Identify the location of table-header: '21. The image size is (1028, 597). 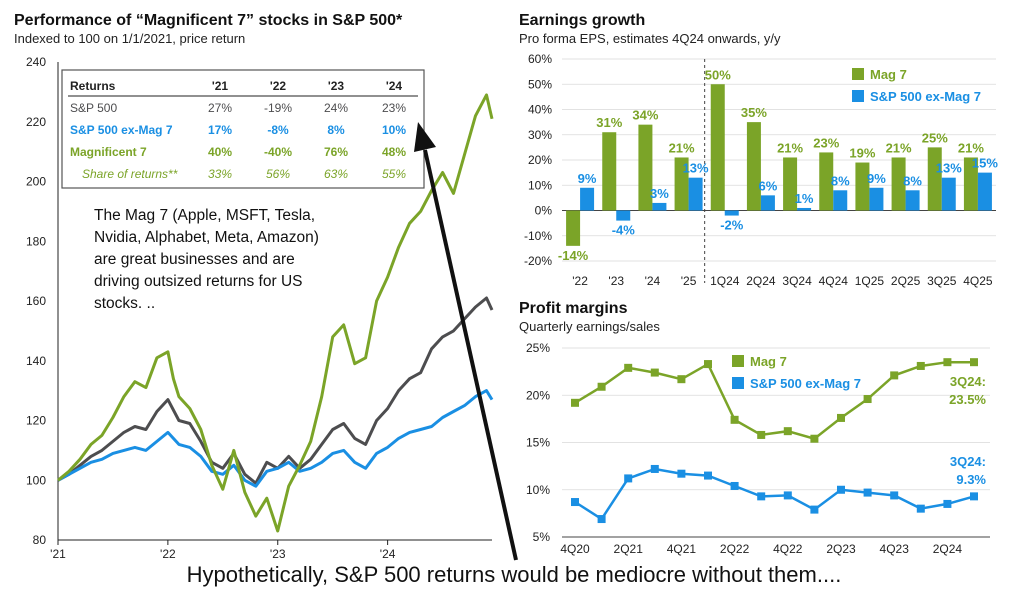
(220, 86).